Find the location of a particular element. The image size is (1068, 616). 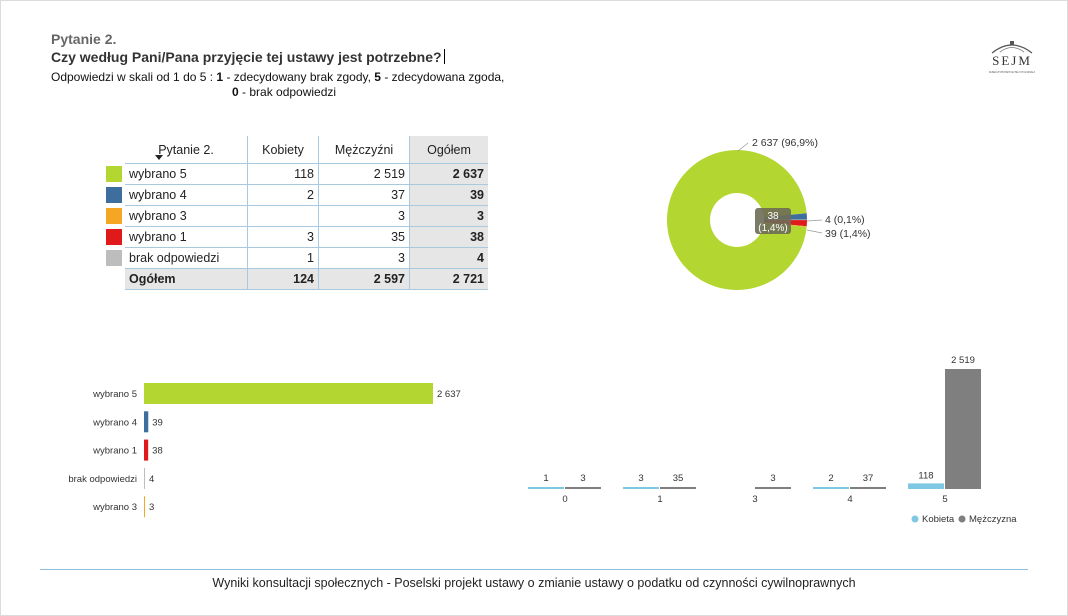

pie-data-label: 2 637 (96,9%) is located at coordinates (785, 143).